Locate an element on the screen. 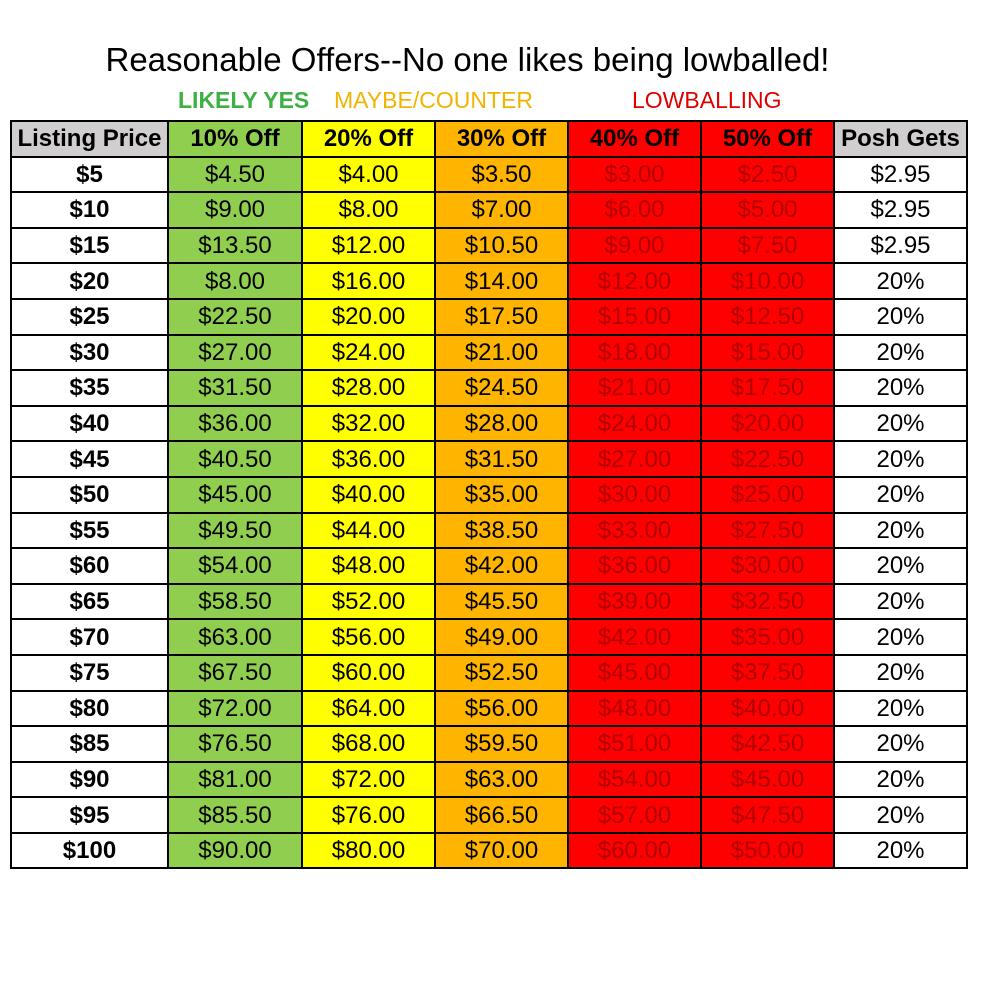 This screenshot has width=1000, height=1000. cell-20-off: $36.00 is located at coordinates (368, 459).